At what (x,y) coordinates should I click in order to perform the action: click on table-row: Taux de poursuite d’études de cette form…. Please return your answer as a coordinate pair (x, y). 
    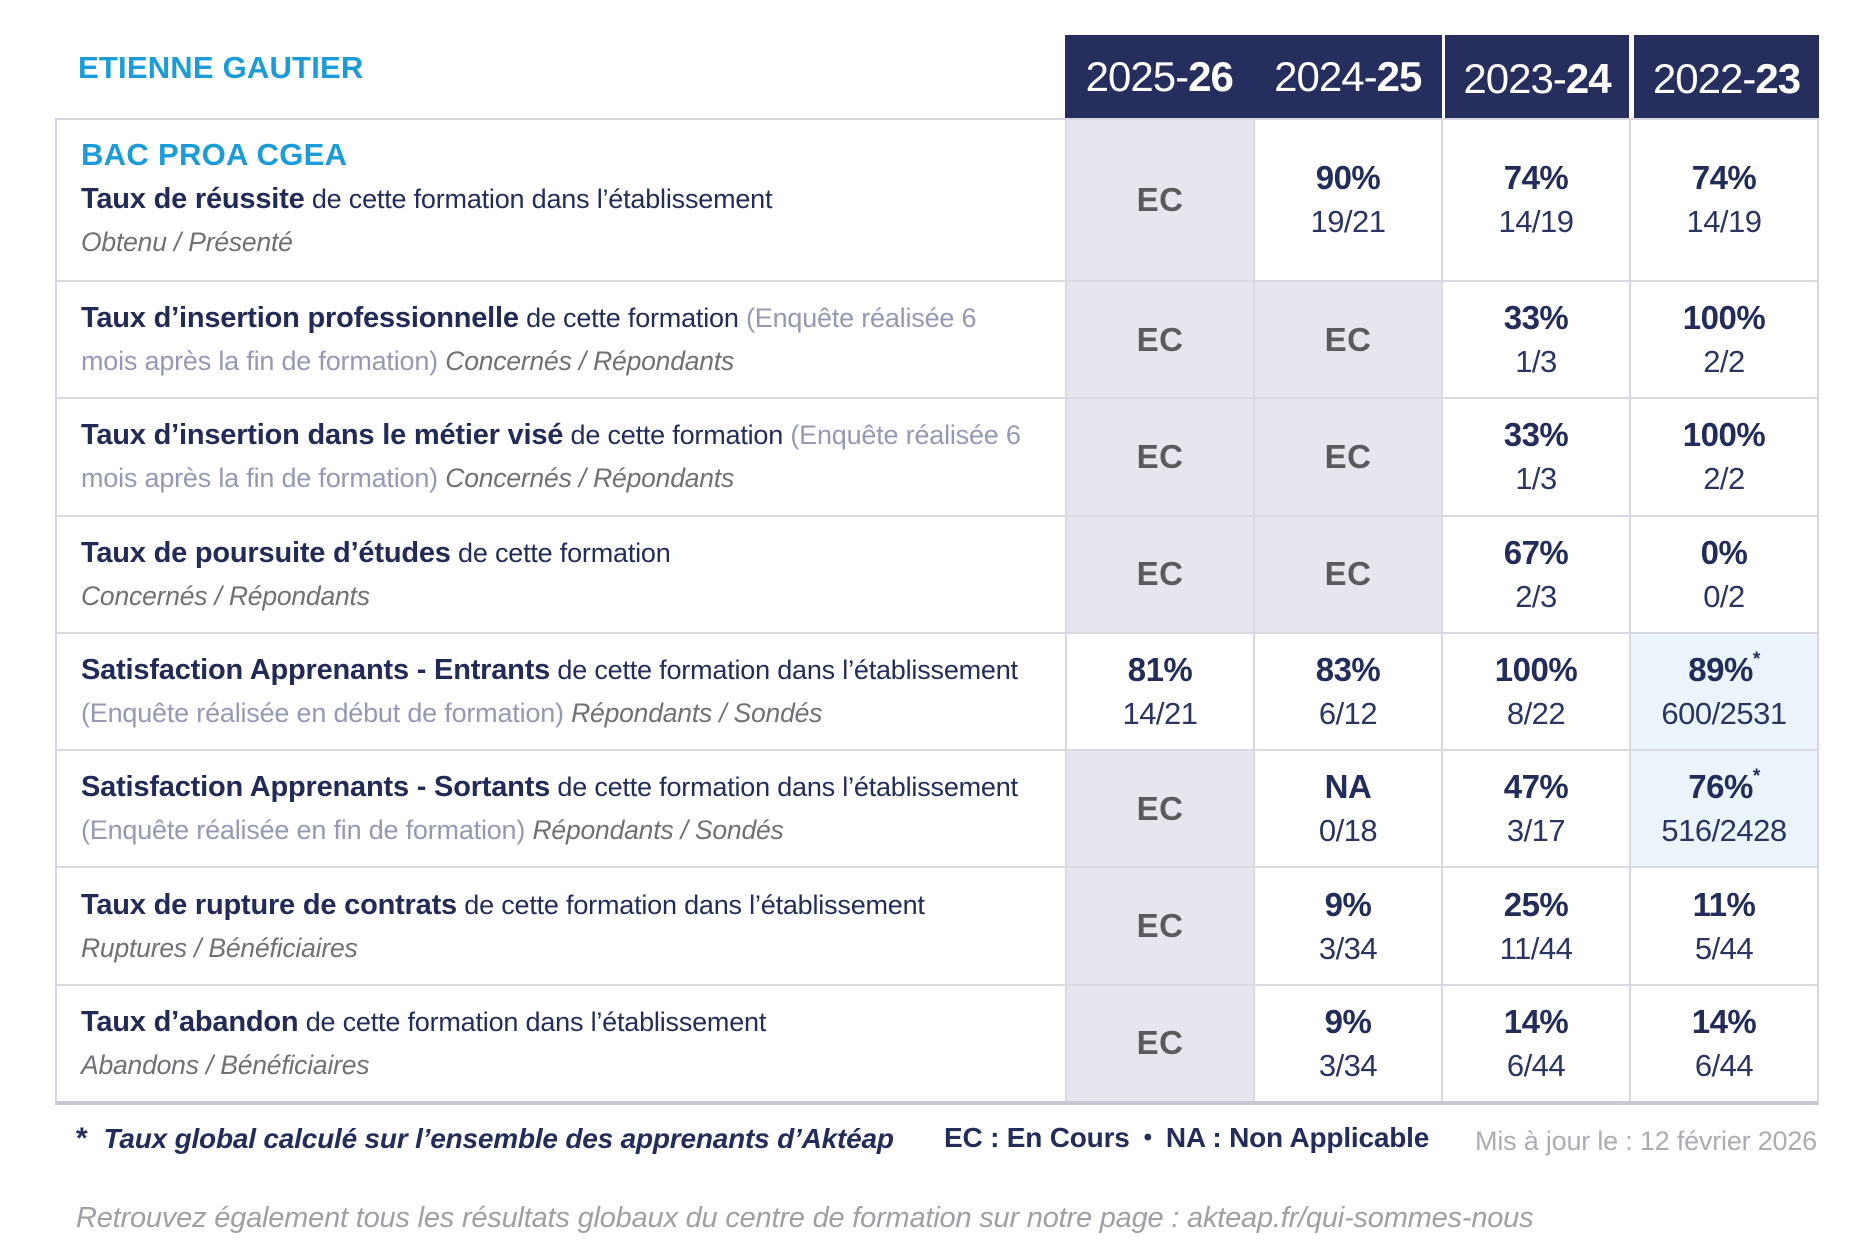
    Looking at the image, I should click on (937, 573).